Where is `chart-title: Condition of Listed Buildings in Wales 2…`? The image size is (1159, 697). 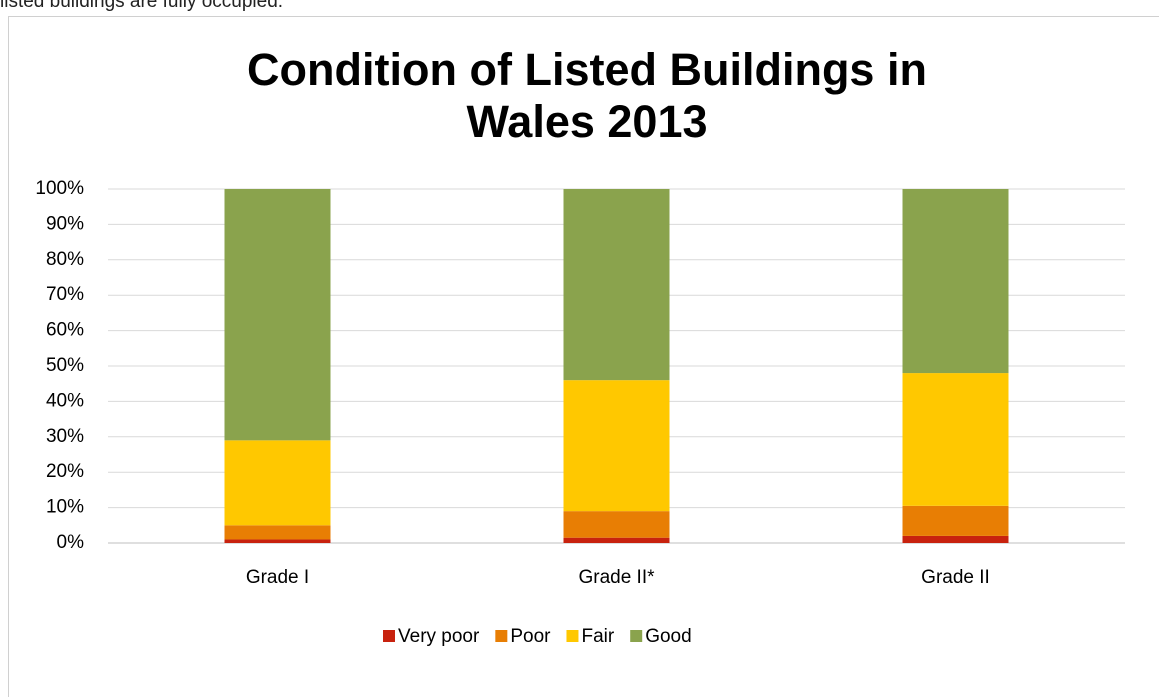 chart-title: Condition of Listed Buildings in Wales 2… is located at coordinates (587, 95).